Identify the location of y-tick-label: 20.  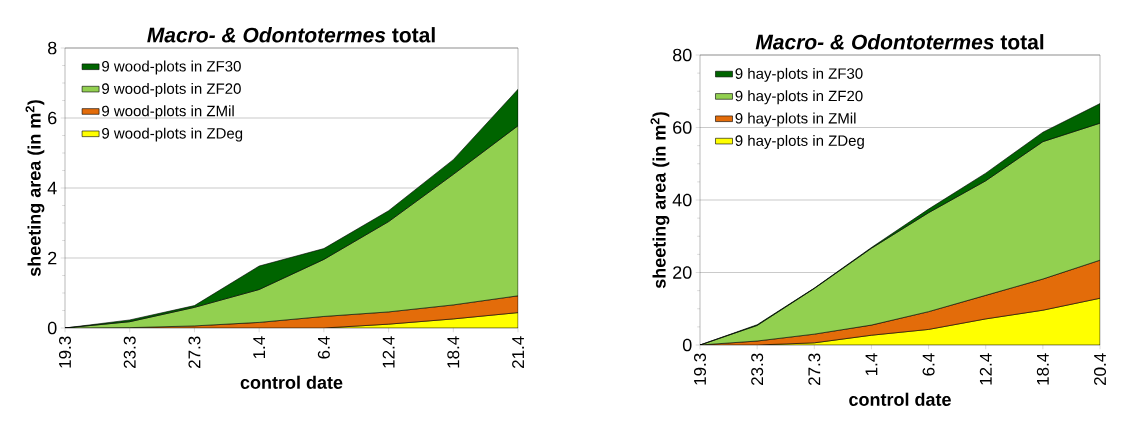
(682, 272).